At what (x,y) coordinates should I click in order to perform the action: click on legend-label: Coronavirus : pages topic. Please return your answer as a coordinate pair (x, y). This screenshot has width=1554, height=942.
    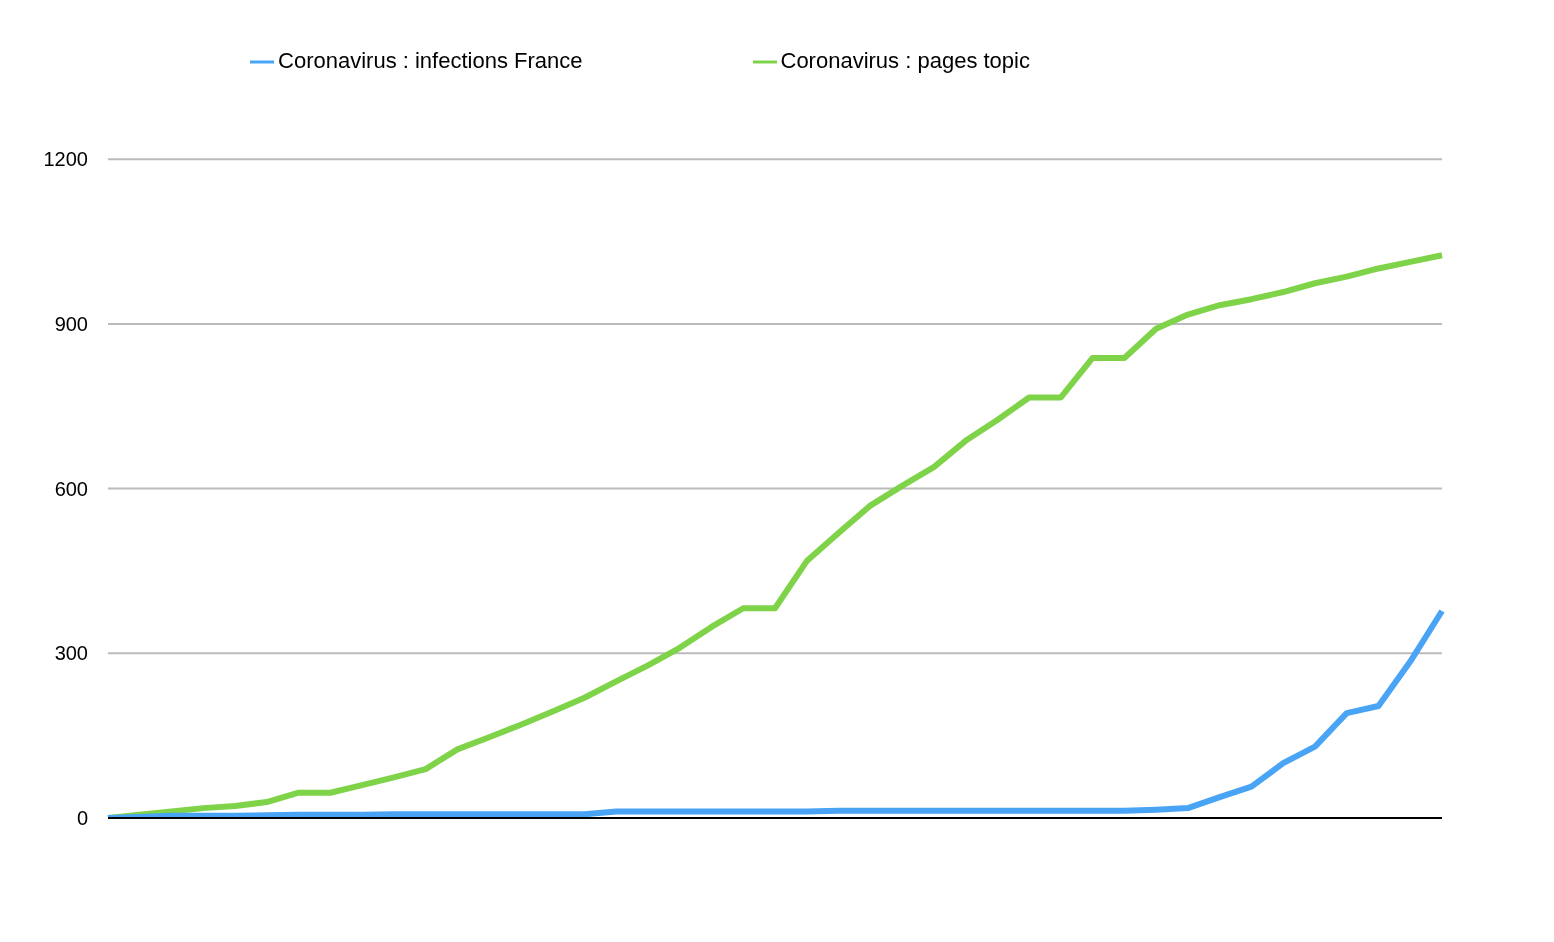
    Looking at the image, I should click on (905, 60).